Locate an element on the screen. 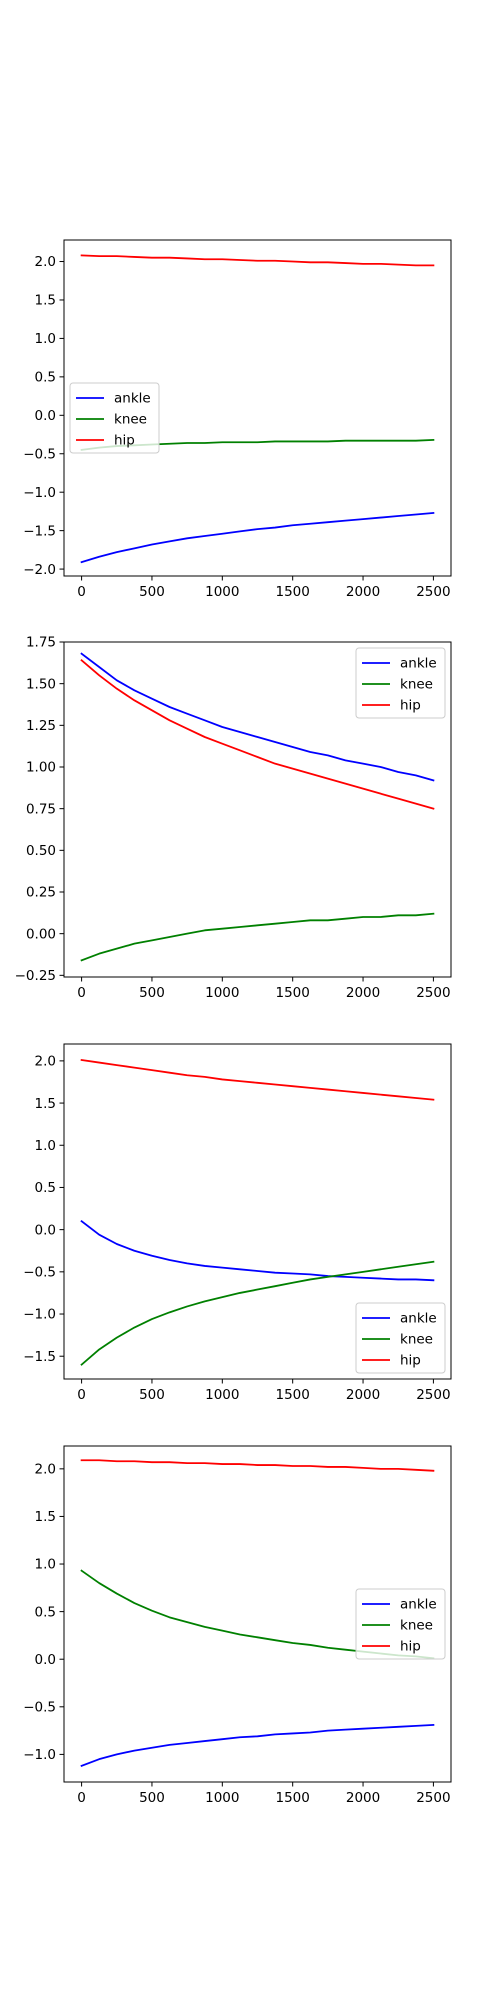 This screenshot has height=2000, width=500. y-tick-label: 1.75 is located at coordinates (41, 643).